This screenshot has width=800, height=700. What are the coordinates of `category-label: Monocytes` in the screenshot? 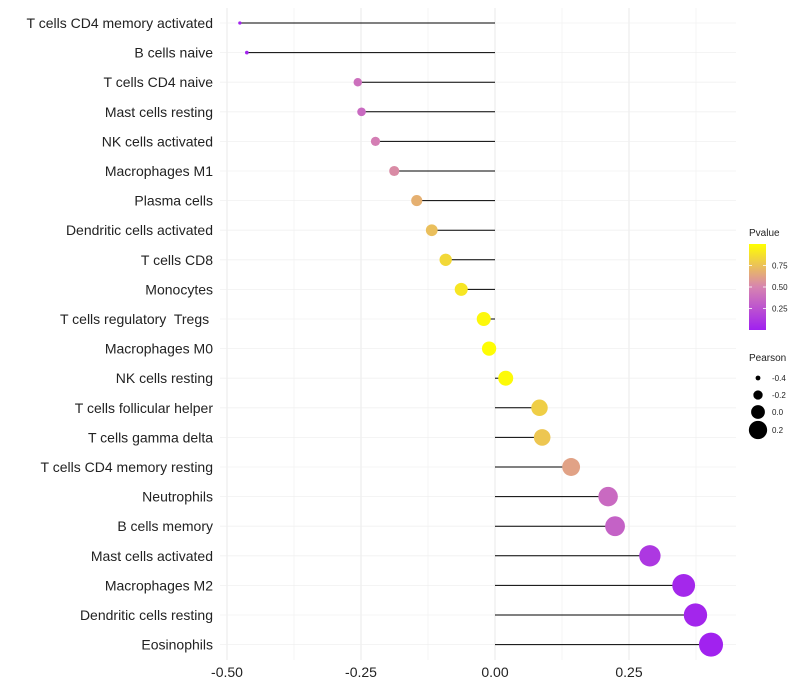 It's located at (179, 289).